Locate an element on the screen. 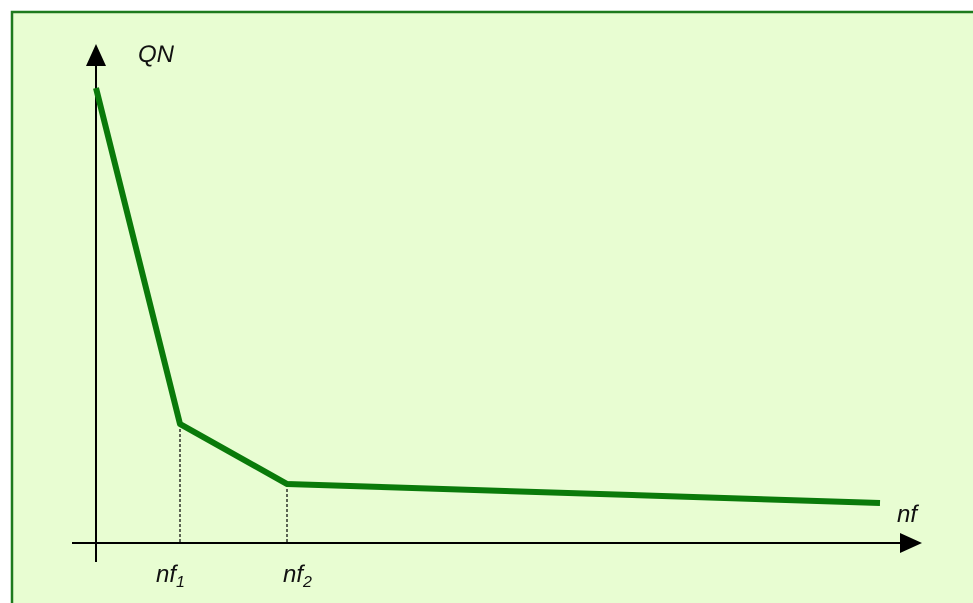 This screenshot has width=973, height=603. x-mark-label: nf2 is located at coordinates (297, 576).